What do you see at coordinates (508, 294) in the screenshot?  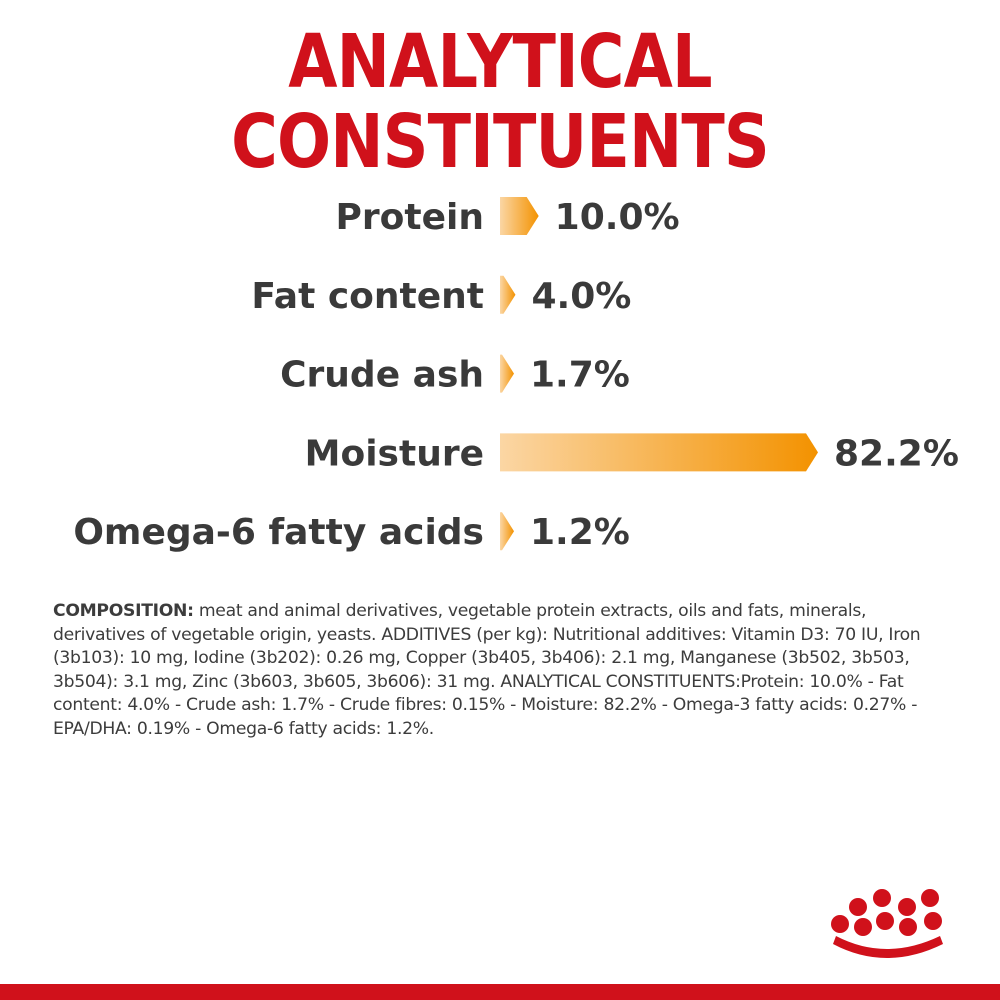 I see `bar-fat-content` at bounding box center [508, 294].